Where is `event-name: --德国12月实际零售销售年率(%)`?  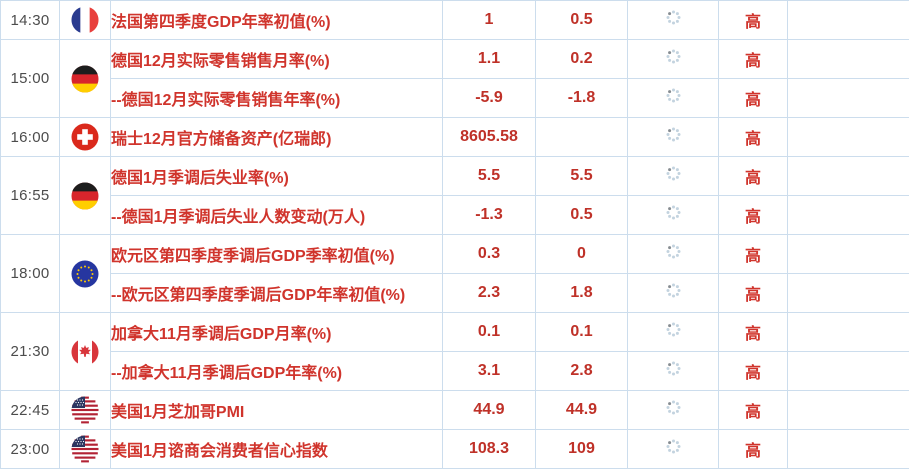 event-name: --德国12月实际零售销售年率(%) is located at coordinates (276, 98).